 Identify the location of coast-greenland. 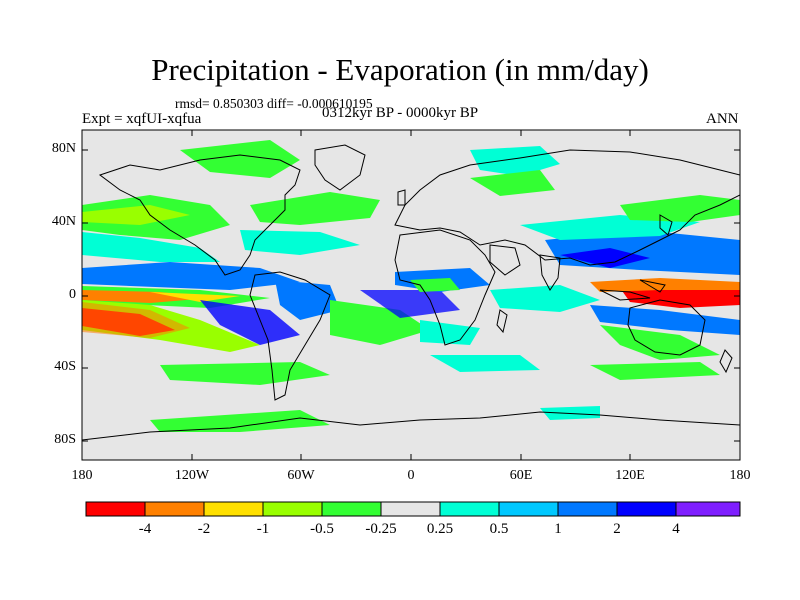
(340, 167).